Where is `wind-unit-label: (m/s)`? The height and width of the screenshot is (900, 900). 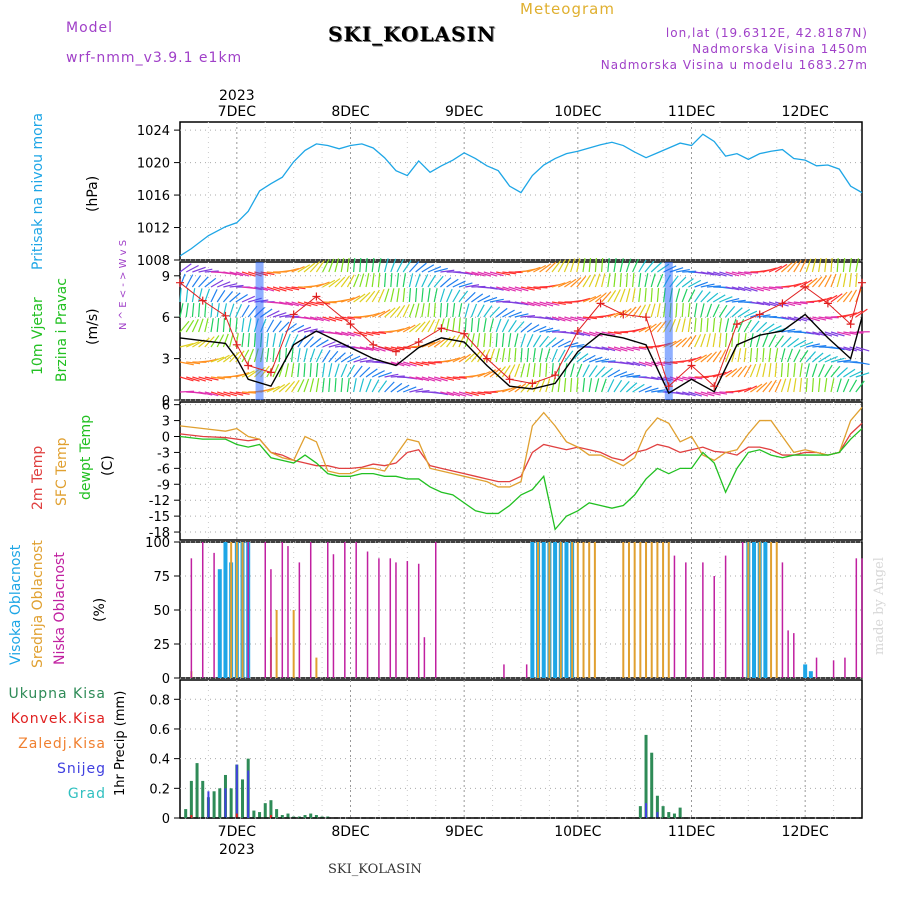 wind-unit-label: (m/s) is located at coordinates (93, 326).